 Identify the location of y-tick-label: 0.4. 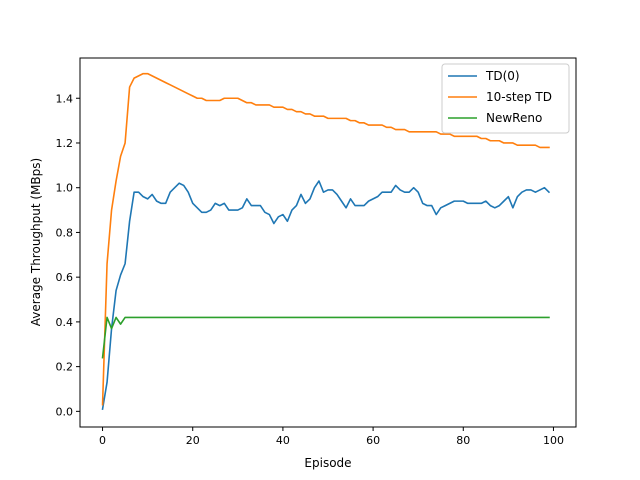
(65, 322).